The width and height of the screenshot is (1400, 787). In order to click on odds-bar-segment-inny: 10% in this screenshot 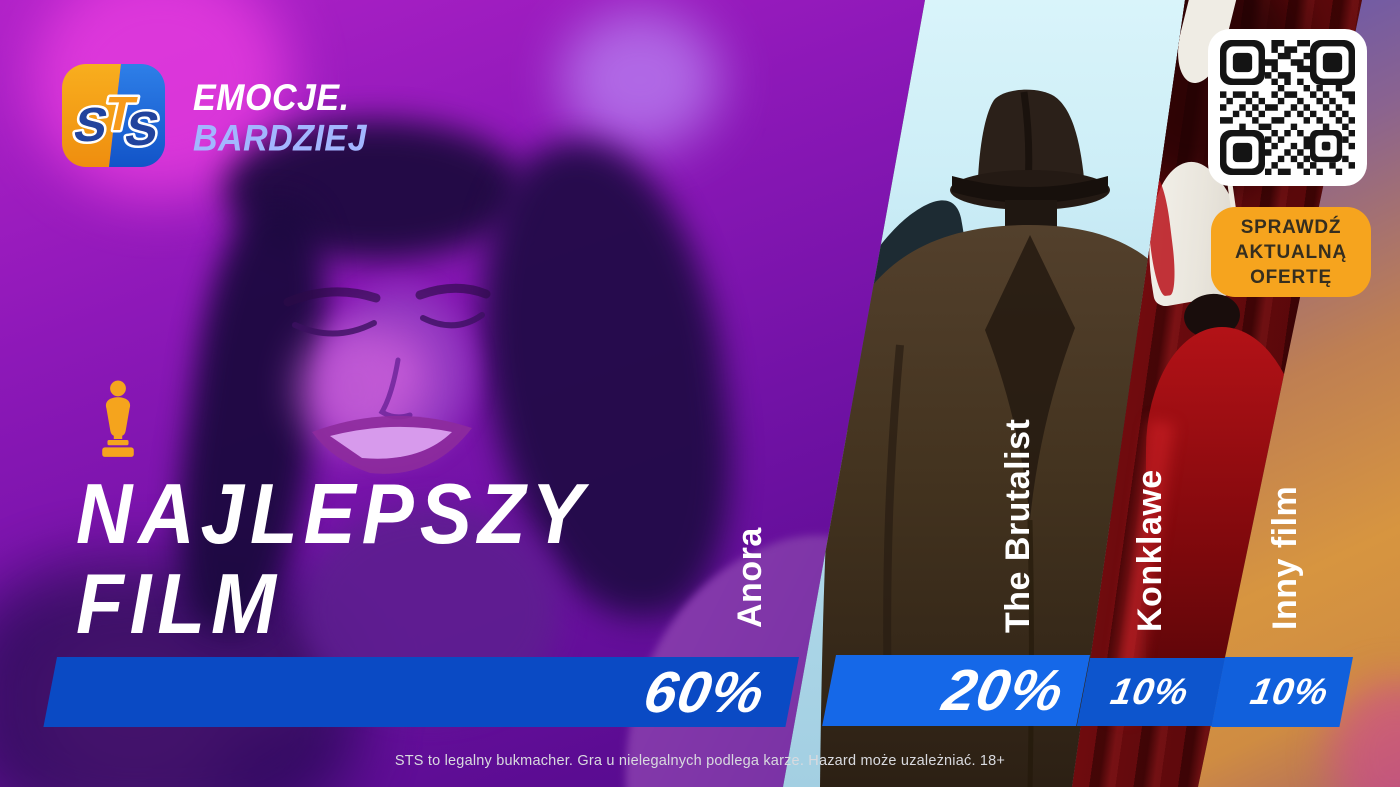, I will do `click(1282, 692)`.